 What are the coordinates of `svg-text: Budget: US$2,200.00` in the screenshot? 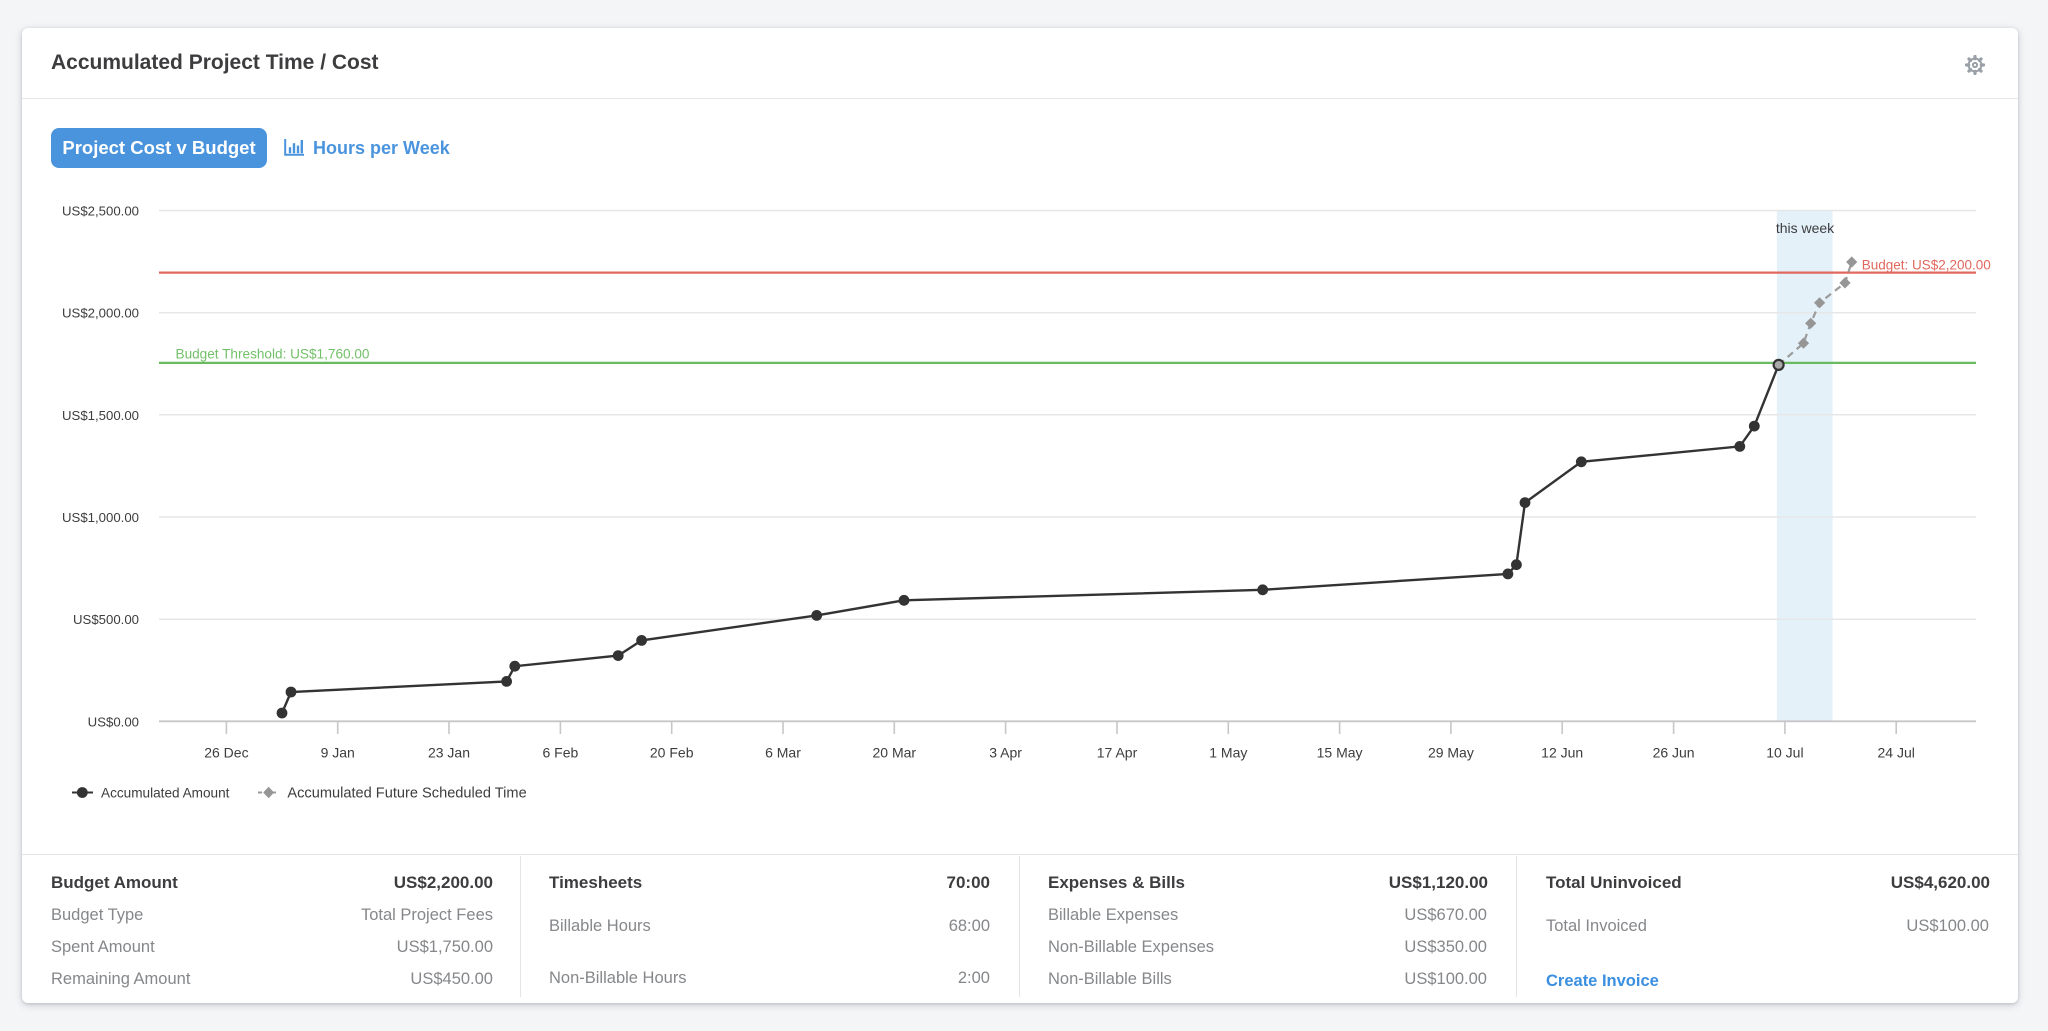 It's located at (1926, 265).